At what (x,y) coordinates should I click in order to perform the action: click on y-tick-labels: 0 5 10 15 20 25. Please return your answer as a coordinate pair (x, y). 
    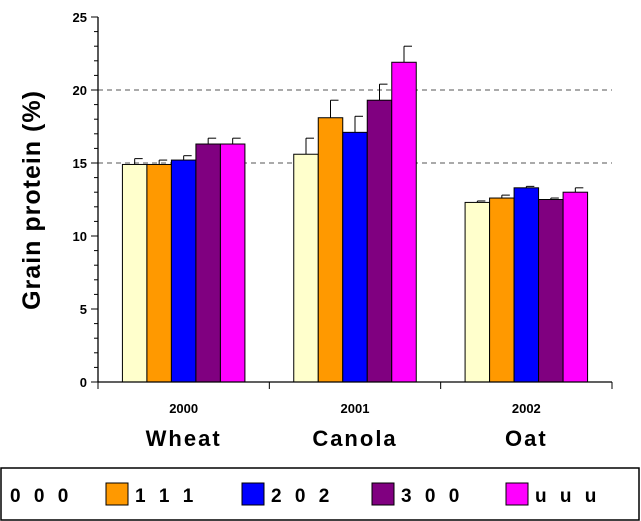
    Looking at the image, I should click on (80, 200).